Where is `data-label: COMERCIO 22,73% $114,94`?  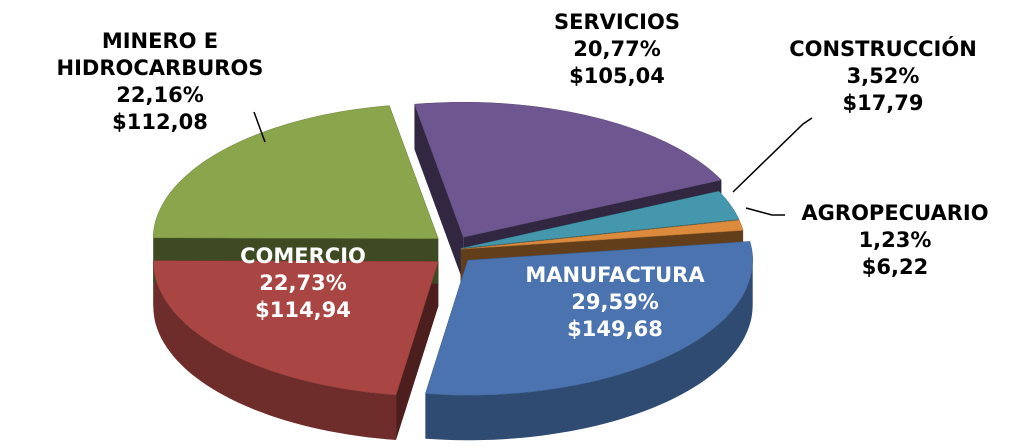 data-label: COMERCIO 22,73% $114,94 is located at coordinates (303, 283).